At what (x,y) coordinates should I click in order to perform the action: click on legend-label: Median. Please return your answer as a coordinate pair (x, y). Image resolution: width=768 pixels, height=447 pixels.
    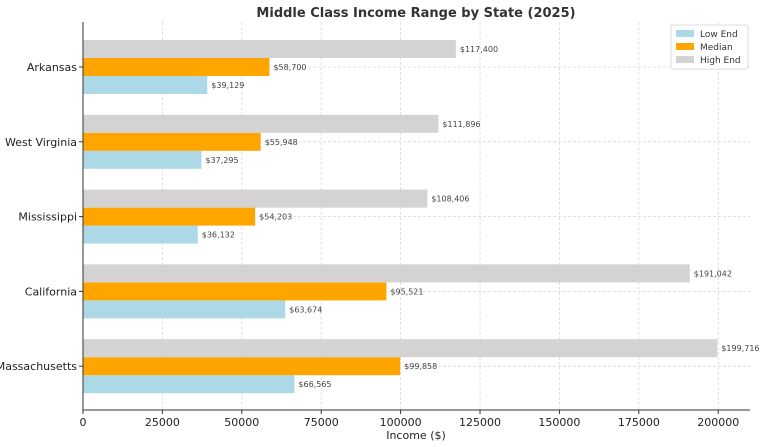
    Looking at the image, I should click on (716, 48).